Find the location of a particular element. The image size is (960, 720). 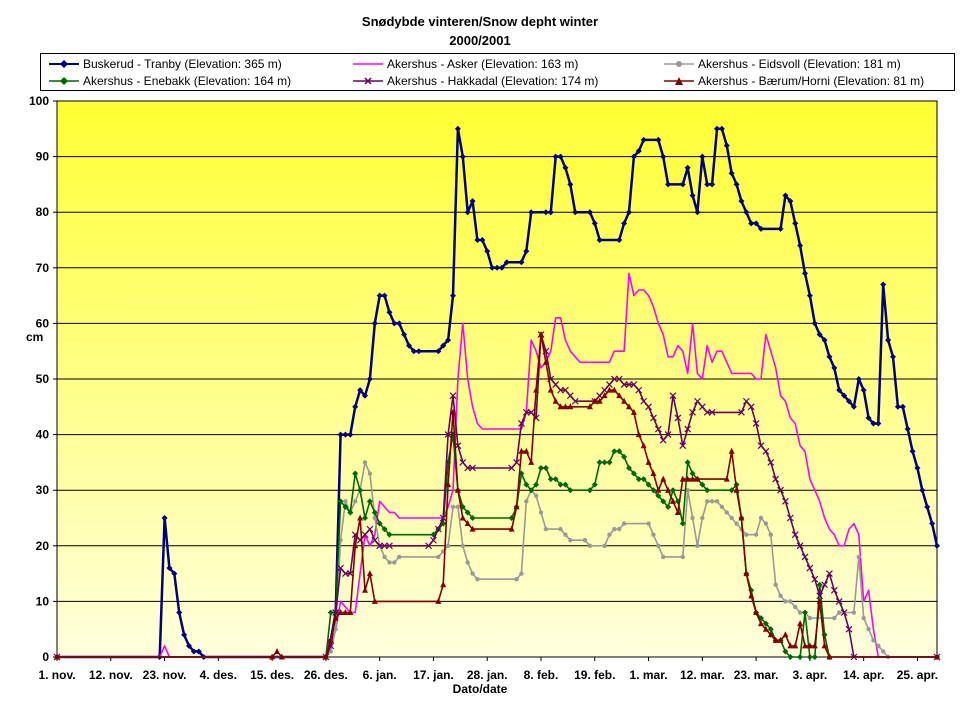

legend-marker-tranby is located at coordinates (64, 64).